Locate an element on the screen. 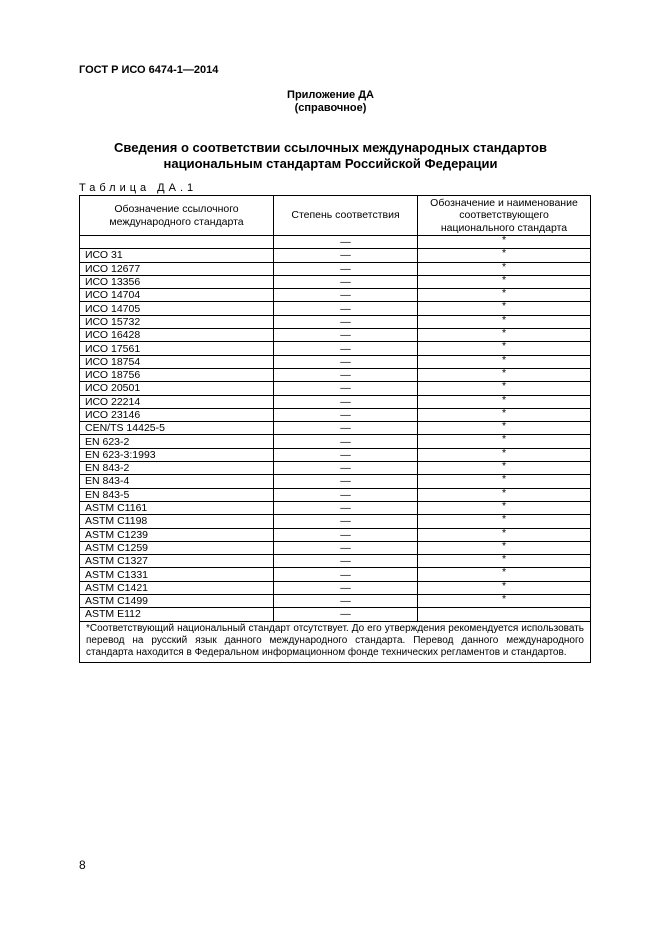 The image size is (661, 936). table-row: ASTM C1331— * is located at coordinates (335, 574).